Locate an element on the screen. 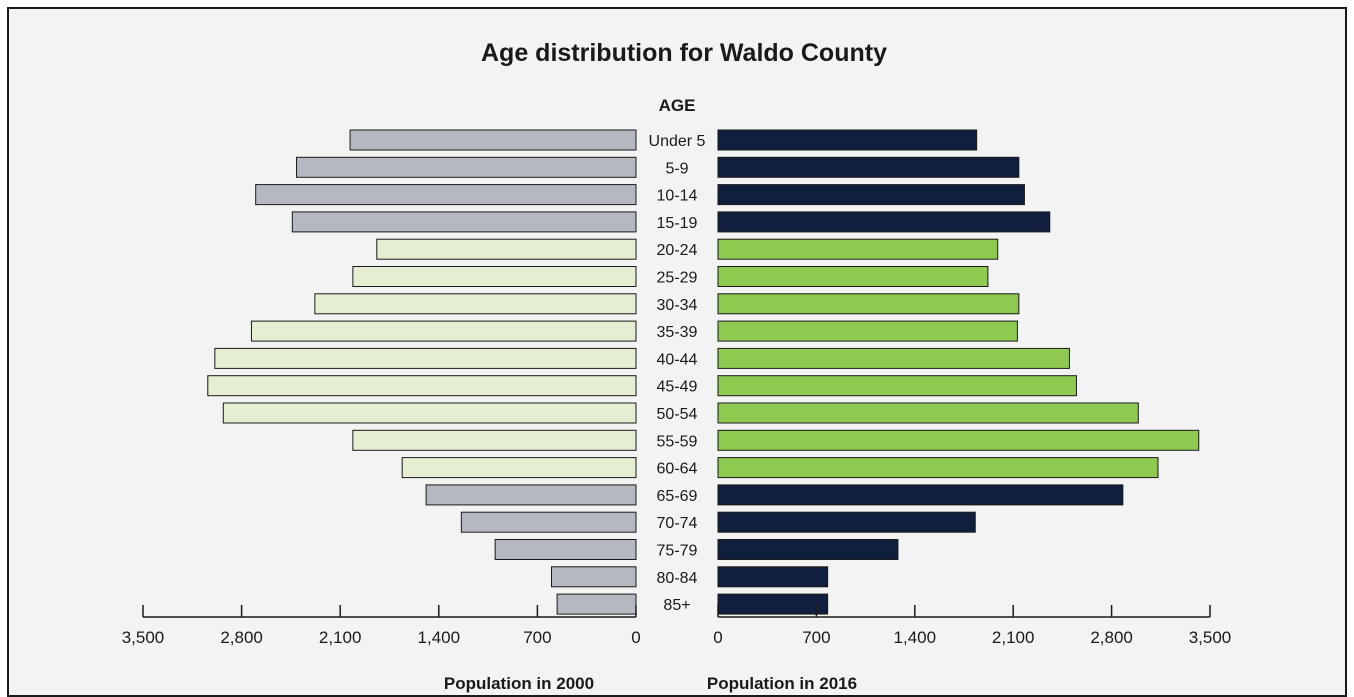 The height and width of the screenshot is (697, 1354). x-tick-label-right: 700 is located at coordinates (816, 637).